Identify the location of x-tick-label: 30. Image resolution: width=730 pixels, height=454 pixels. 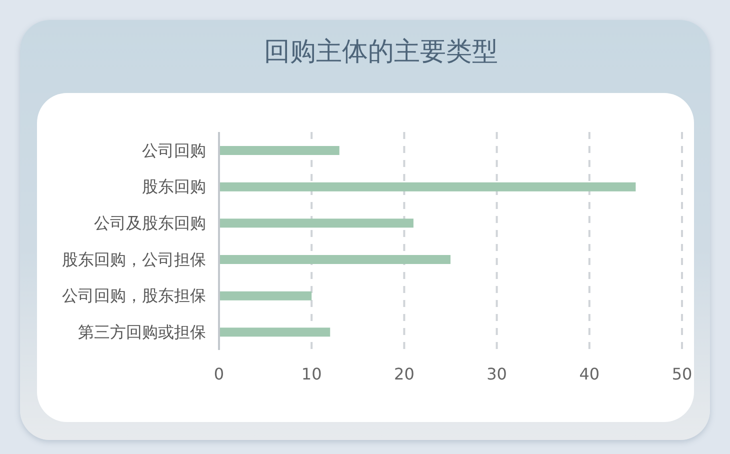
(496, 374).